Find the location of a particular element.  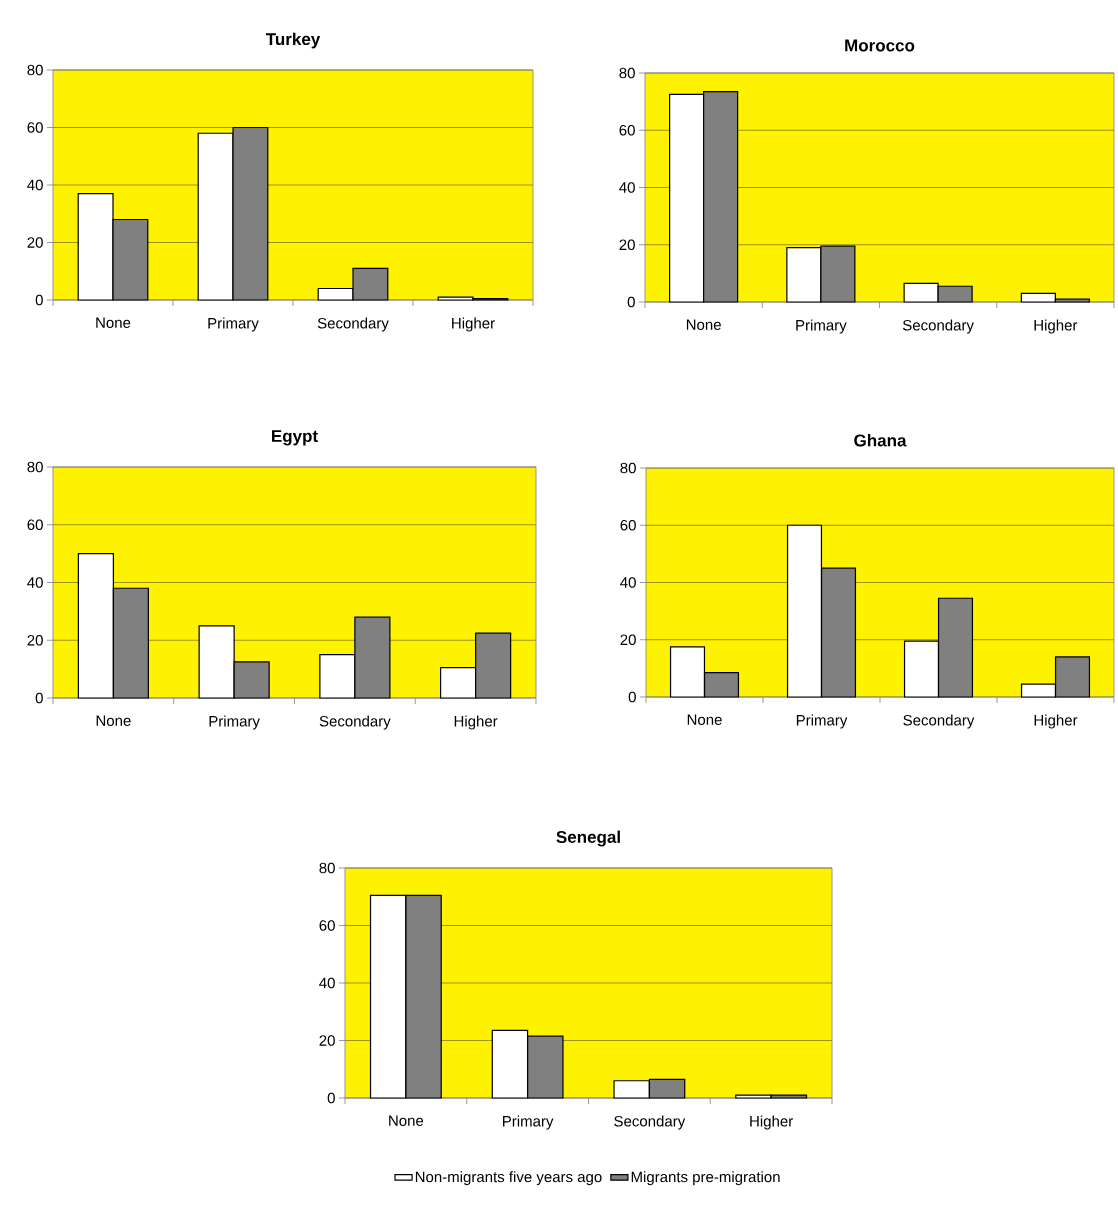

chart-title: Egypt is located at coordinates (295, 438).